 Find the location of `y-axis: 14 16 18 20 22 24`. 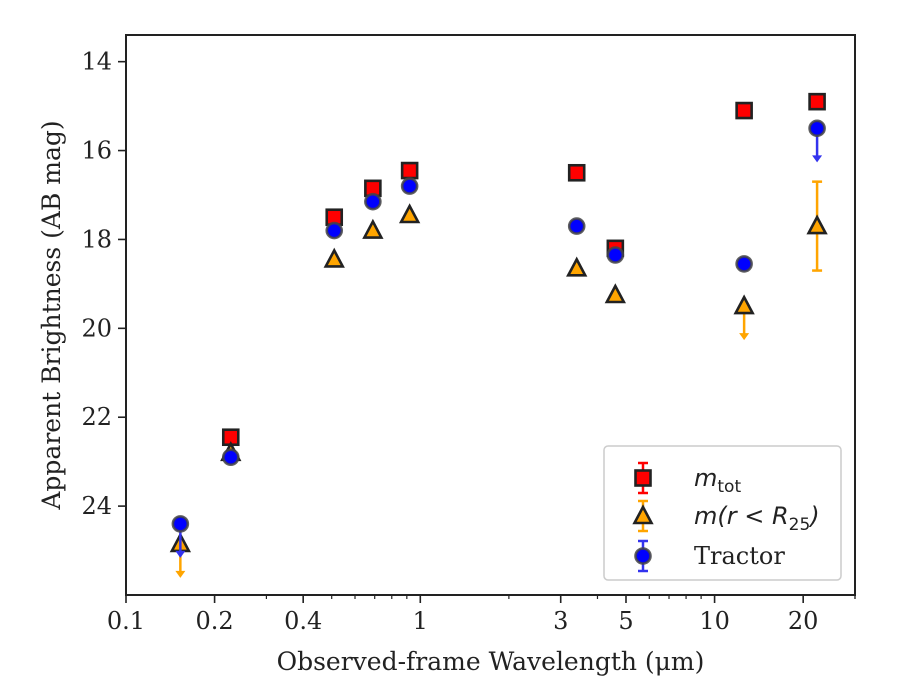

y-axis: 14 16 18 20 22 24 is located at coordinates (103, 284).